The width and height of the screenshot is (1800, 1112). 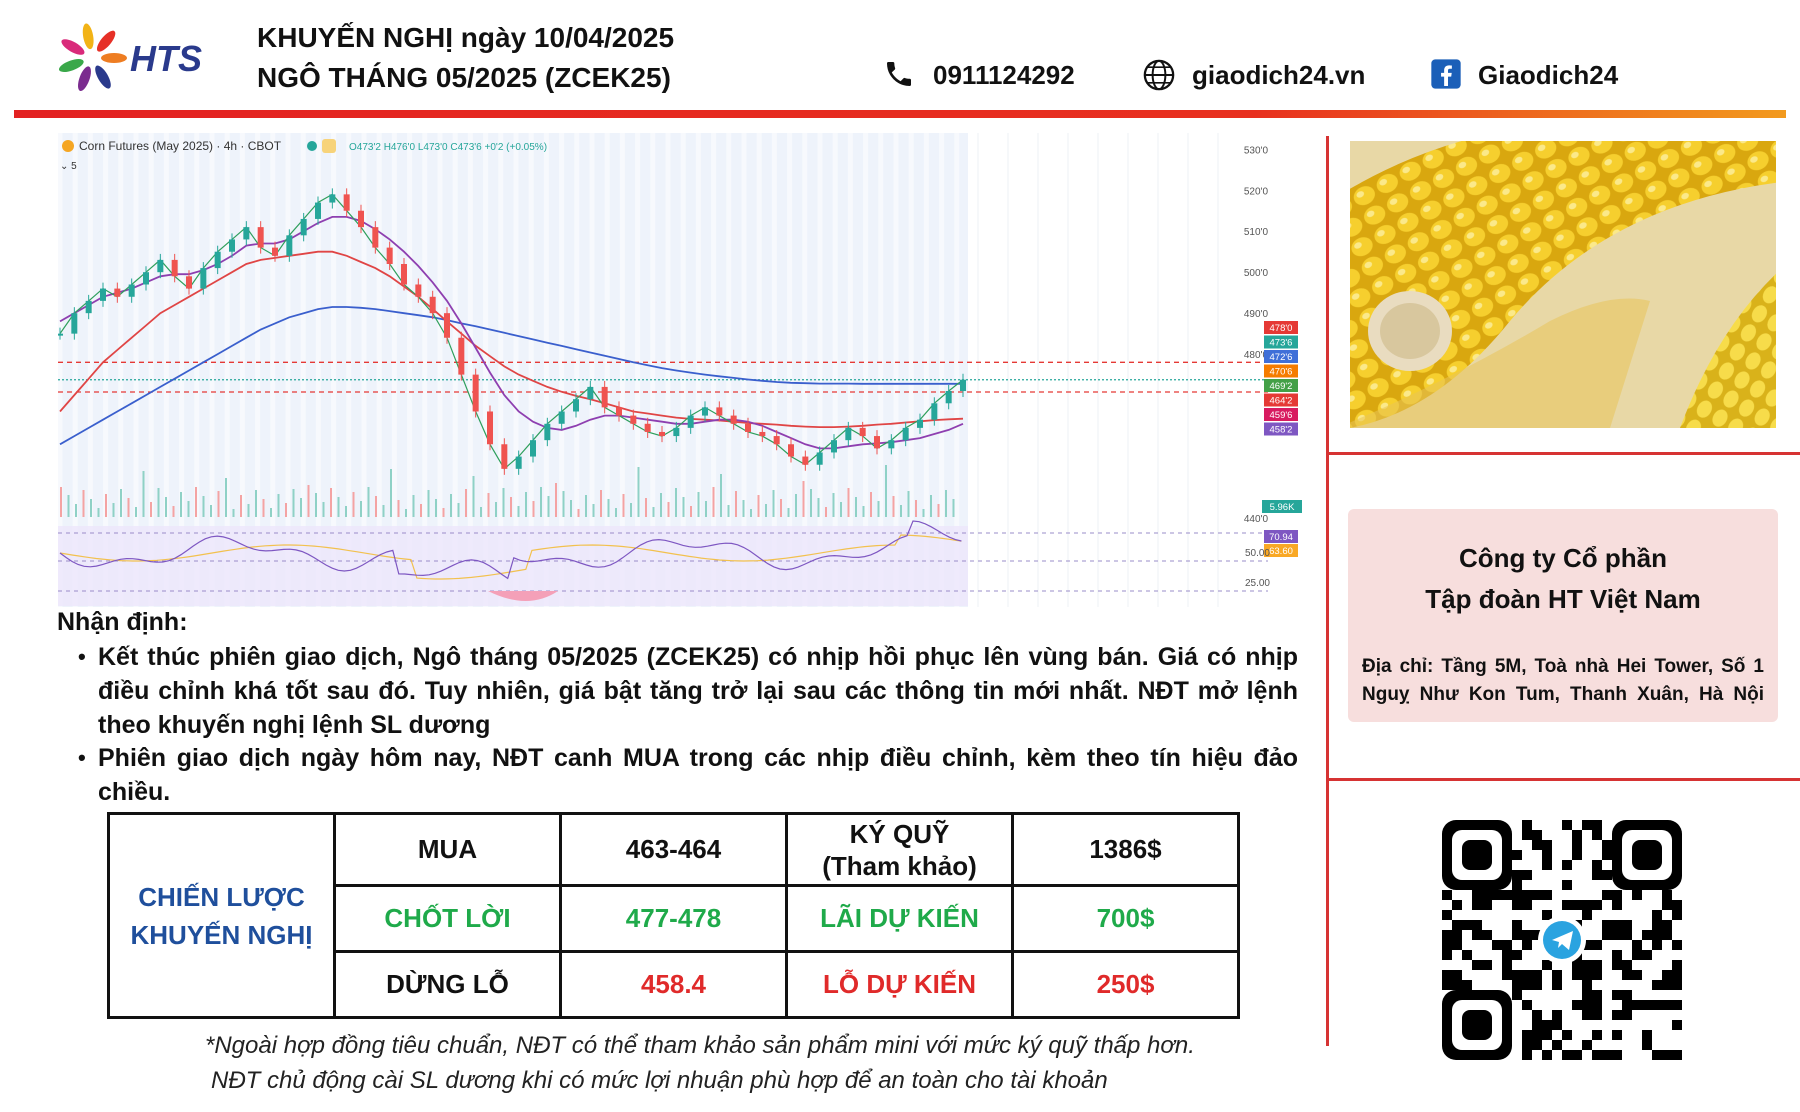 What do you see at coordinates (447, 849) in the screenshot?
I see `buy-label: MUA` at bounding box center [447, 849].